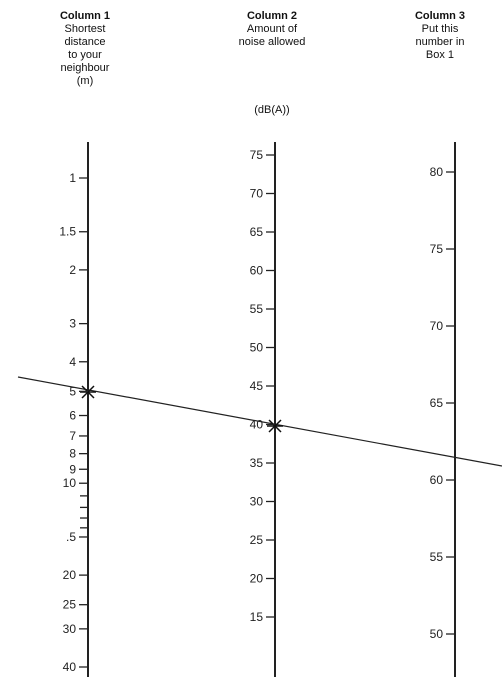 Image resolution: width=502 pixels, height=677 pixels. Describe the element at coordinates (275, 426) in the screenshot. I see `noise-cross-mark` at that location.